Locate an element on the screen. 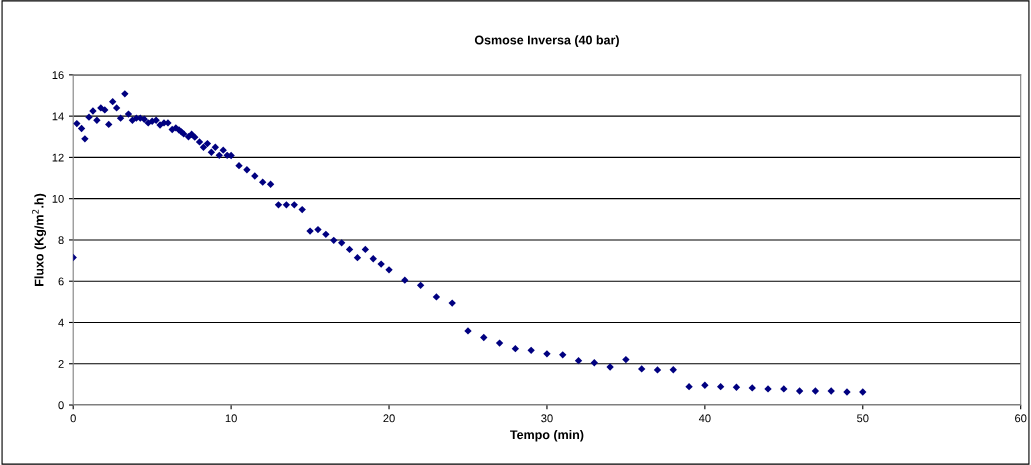 The image size is (1031, 465). y-tick-label: 10 is located at coordinates (58, 198).